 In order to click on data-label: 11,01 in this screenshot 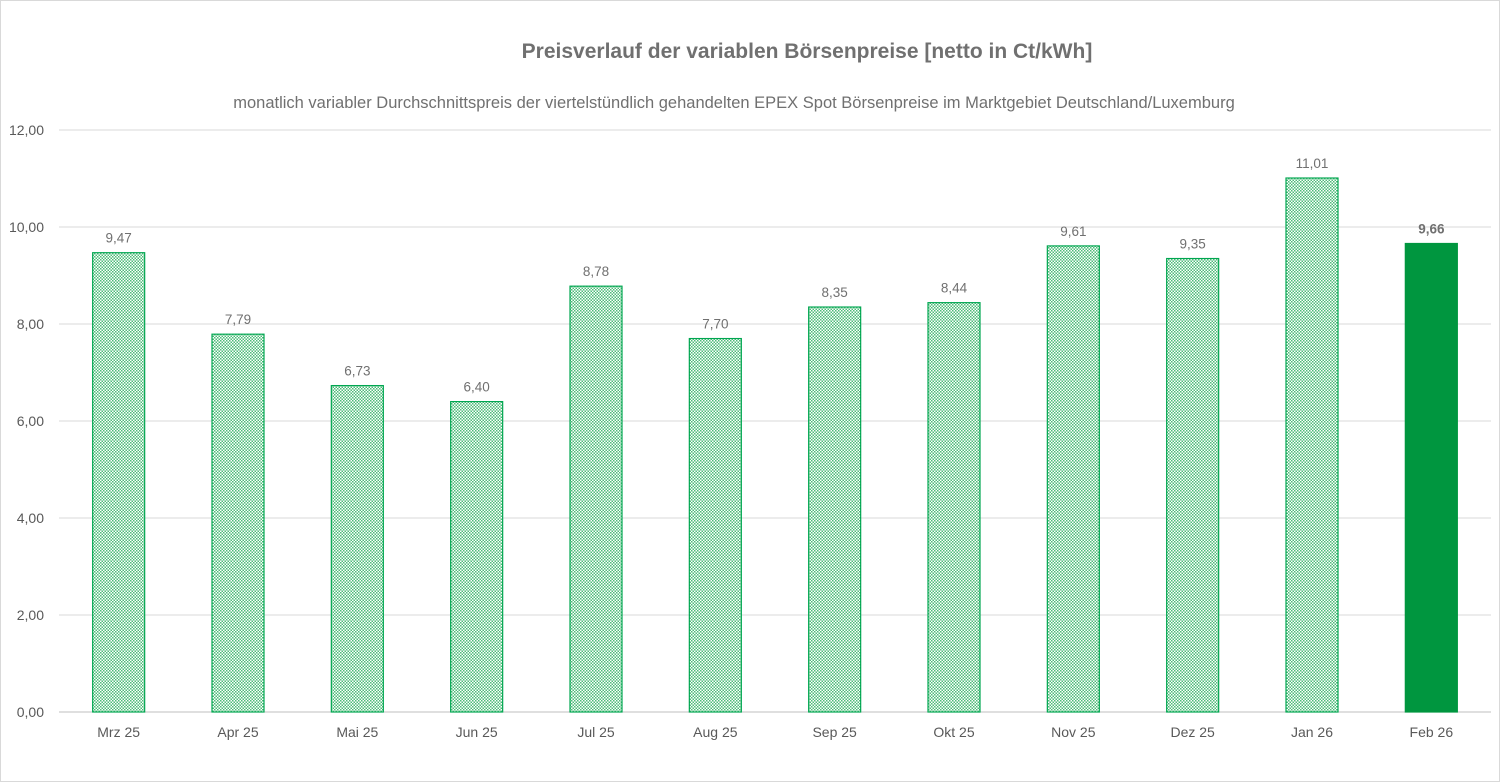, I will do `click(1312, 163)`.